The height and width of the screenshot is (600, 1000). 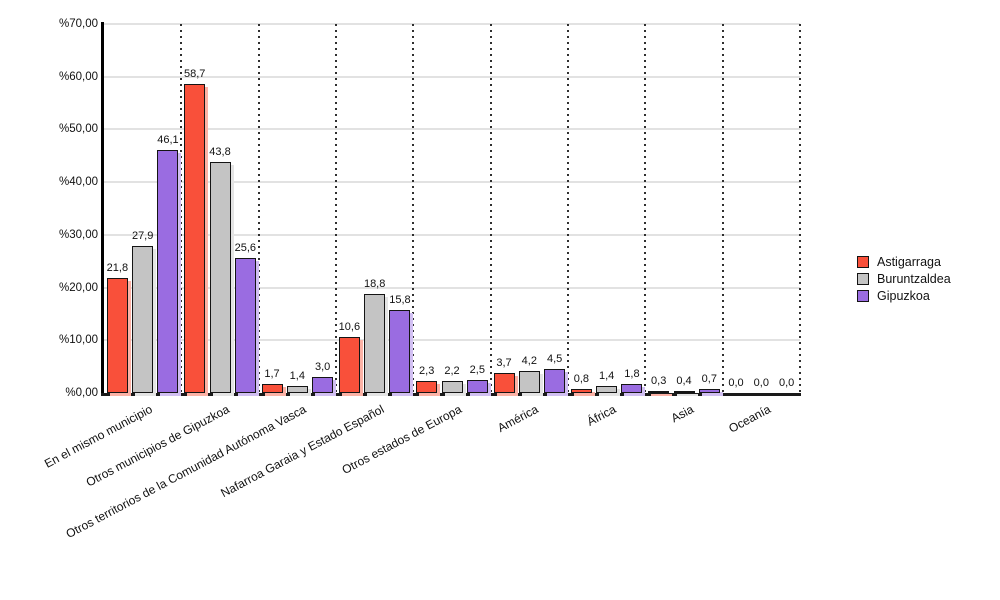 I want to click on legend-item-astigarraga: Astigarraga, so click(x=904, y=262).